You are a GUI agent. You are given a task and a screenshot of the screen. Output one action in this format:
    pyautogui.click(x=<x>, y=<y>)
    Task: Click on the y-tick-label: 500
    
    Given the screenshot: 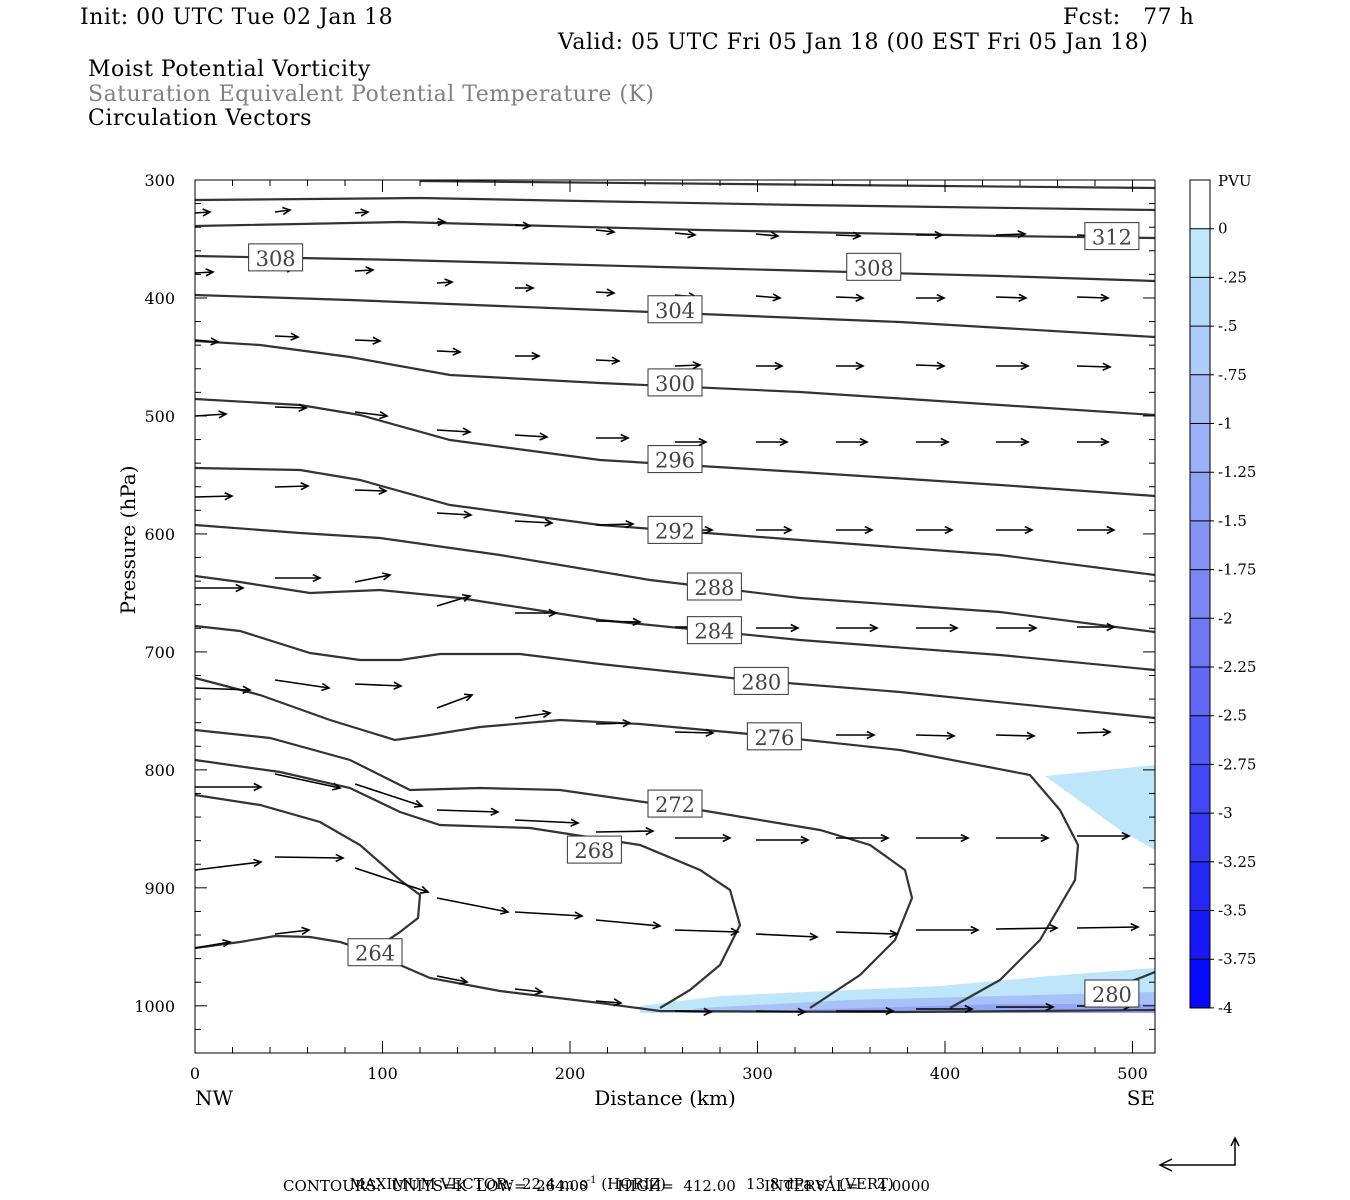 What is the action you would take?
    pyautogui.click(x=159, y=416)
    